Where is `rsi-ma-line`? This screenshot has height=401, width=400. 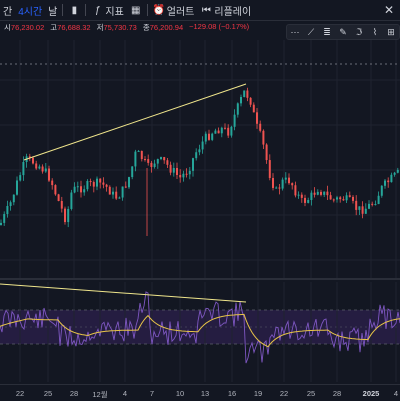
rsi-ma-line is located at coordinates (200, 330).